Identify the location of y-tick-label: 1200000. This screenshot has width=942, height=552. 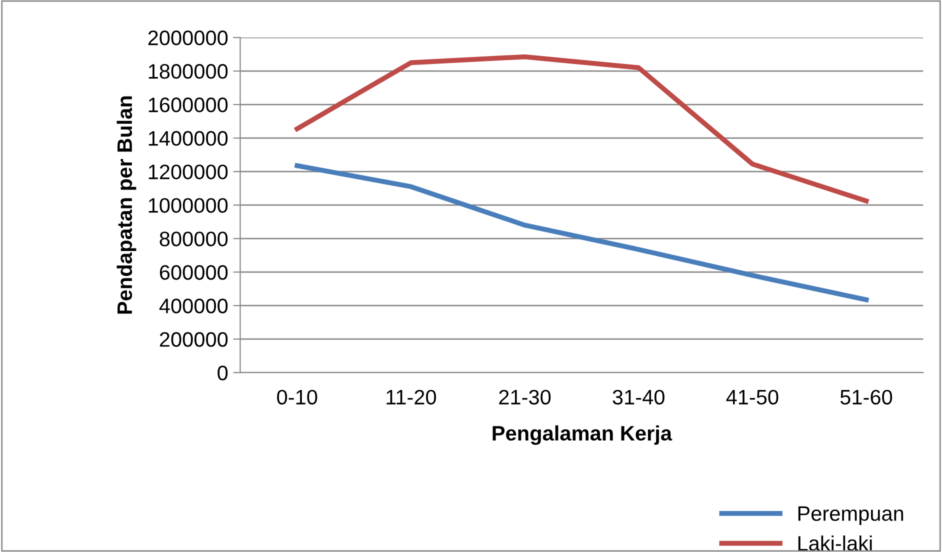
(188, 172).